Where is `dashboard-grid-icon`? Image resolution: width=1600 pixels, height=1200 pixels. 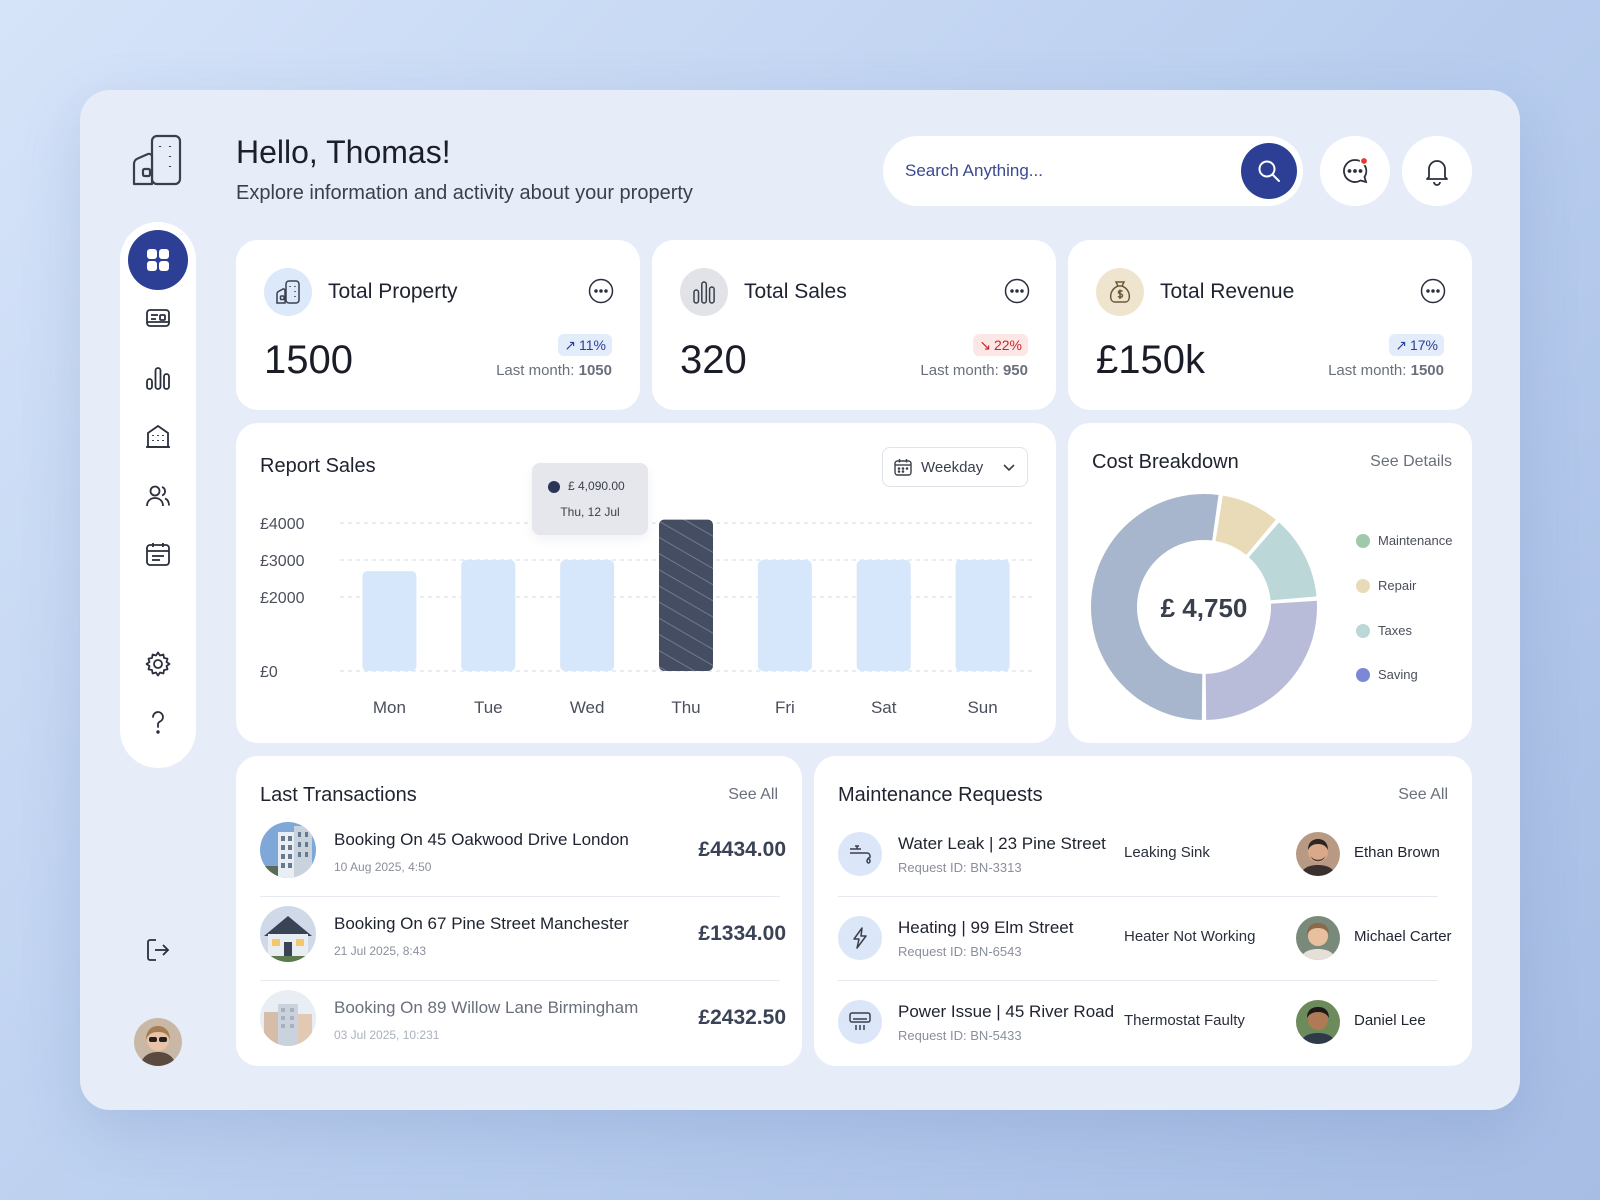
dashboard-grid-icon is located at coordinates (158, 260).